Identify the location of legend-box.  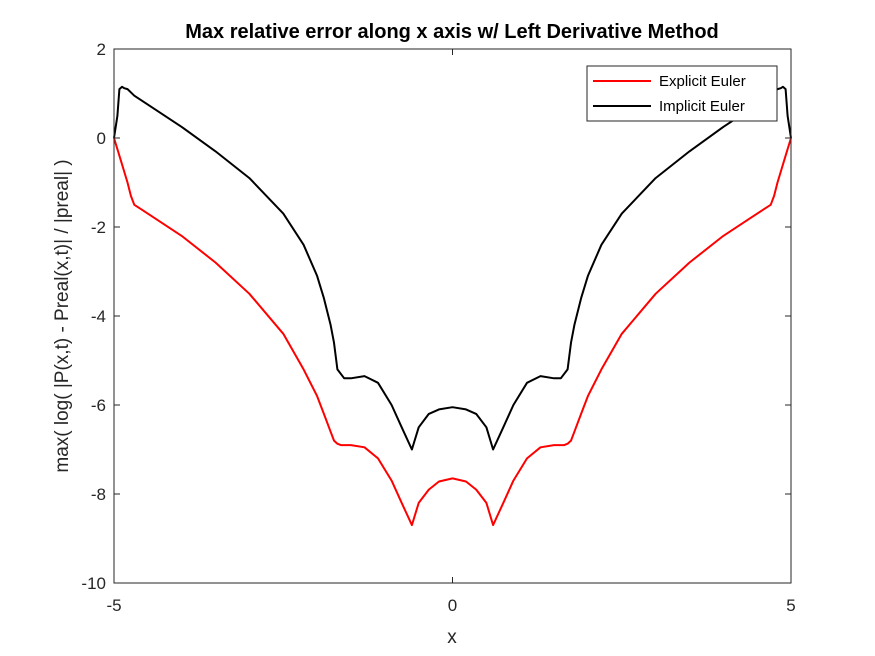
(682, 93).